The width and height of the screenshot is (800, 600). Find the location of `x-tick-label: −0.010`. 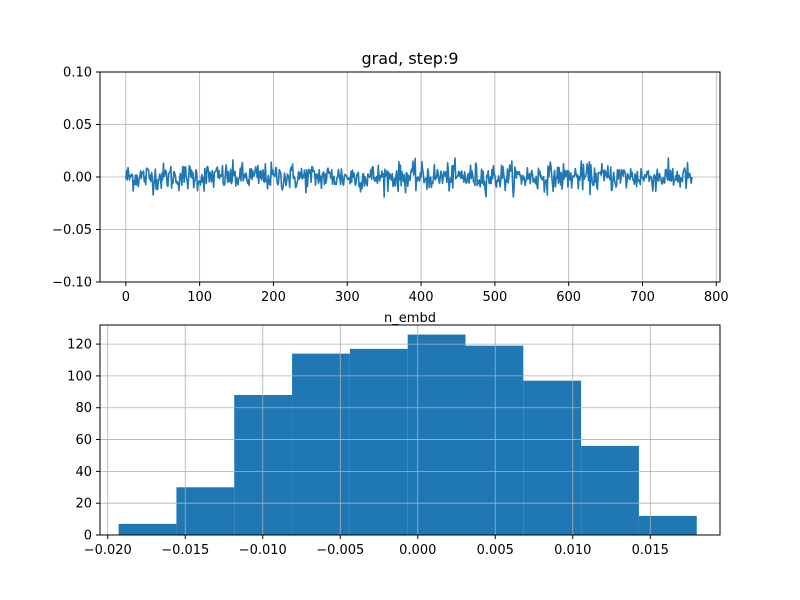

x-tick-label: −0.010 is located at coordinates (263, 550).